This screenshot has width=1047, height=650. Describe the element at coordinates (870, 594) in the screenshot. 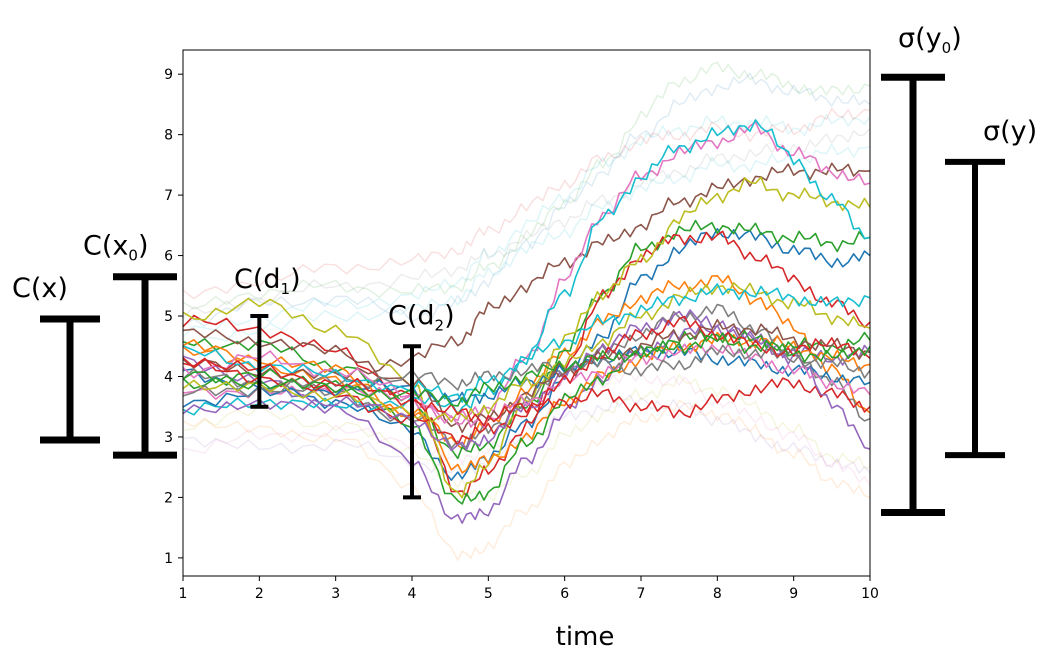

I see `x-tick-label: 10` at that location.